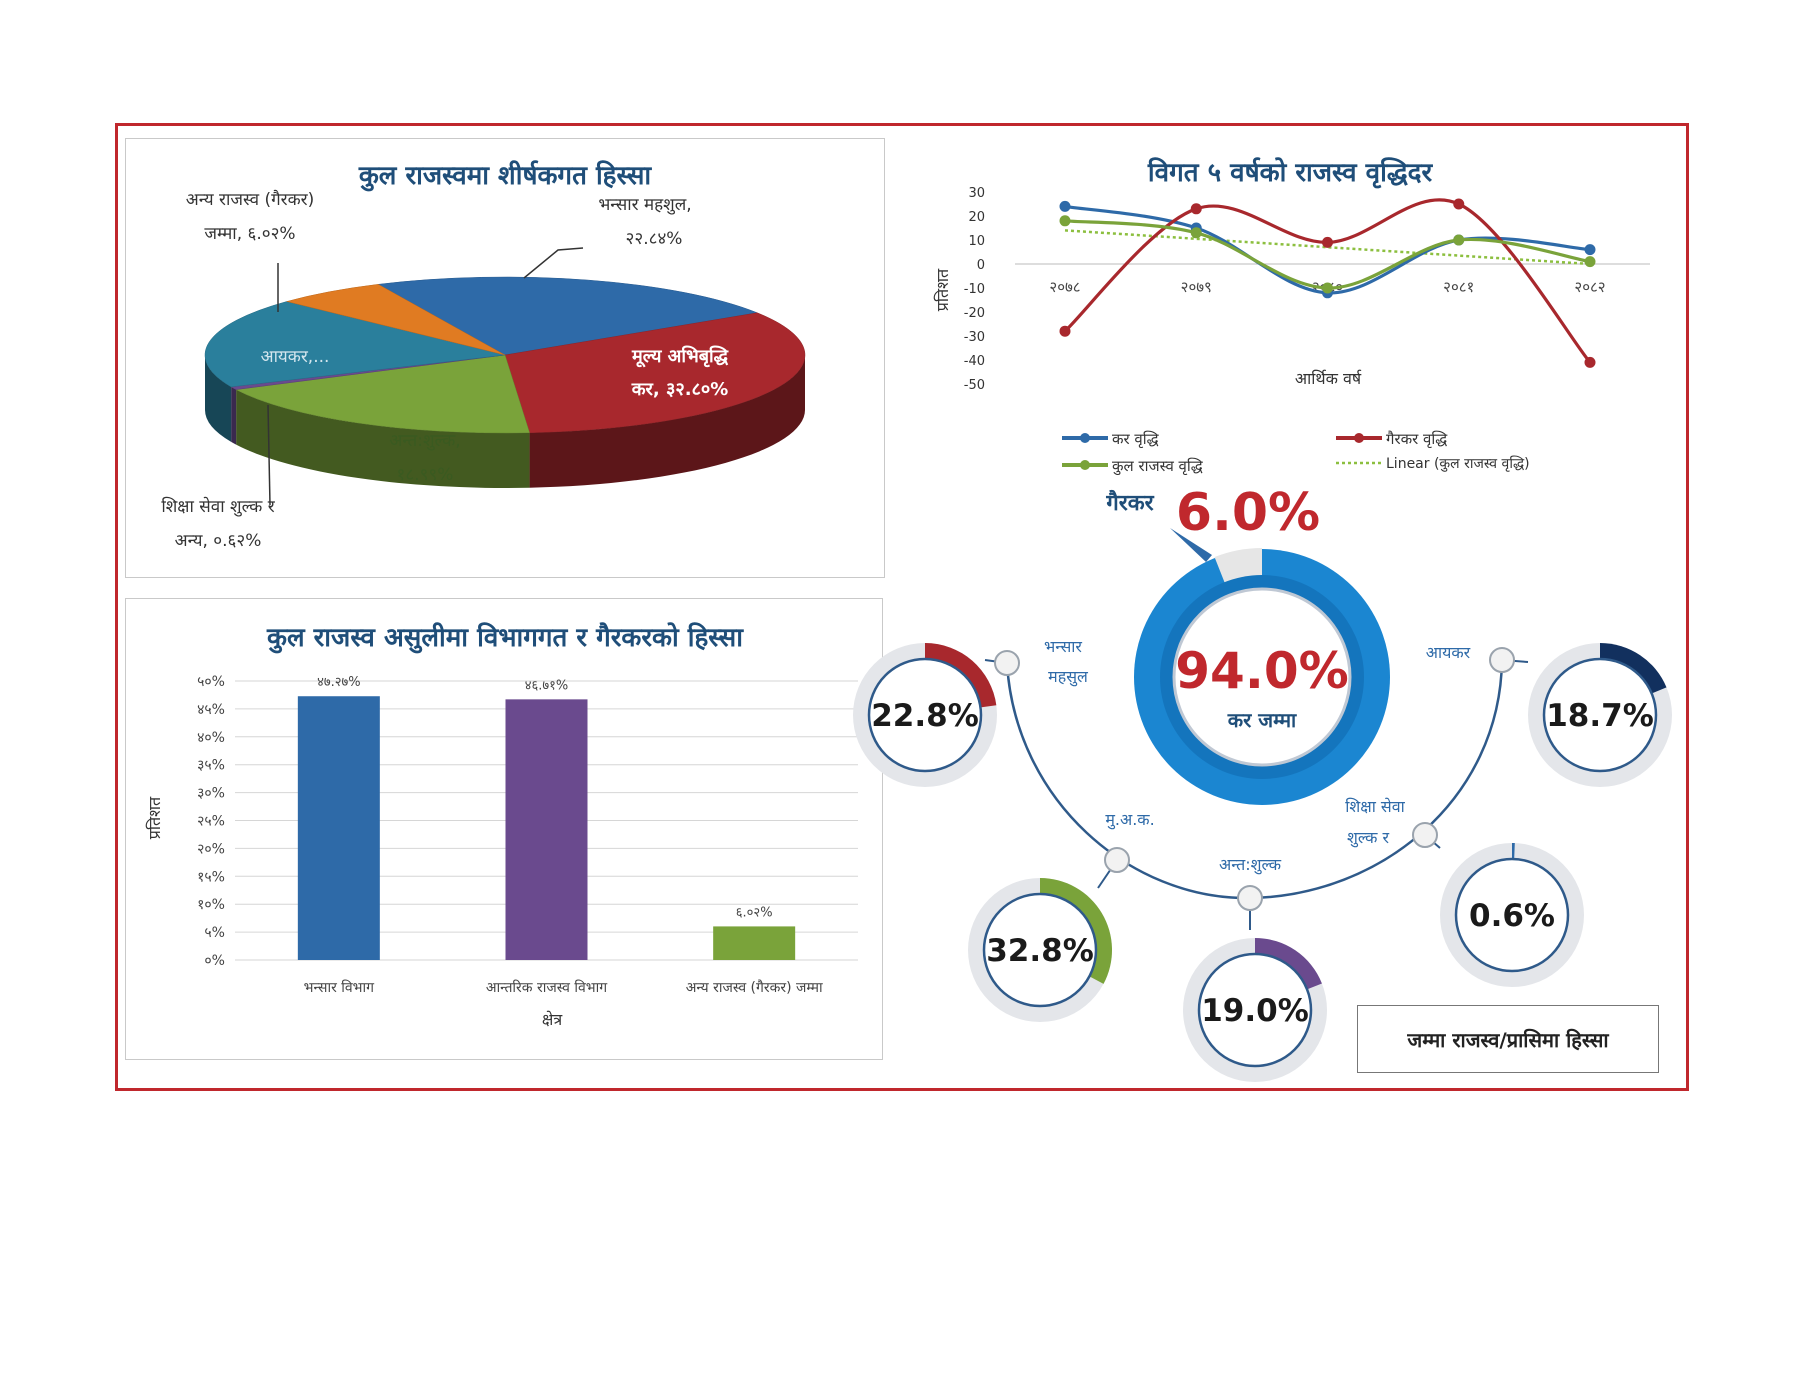 The image size is (1800, 1384). What do you see at coordinates (211, 794) in the screenshot?
I see `bar-ytick-label: ३०%` at bounding box center [211, 794].